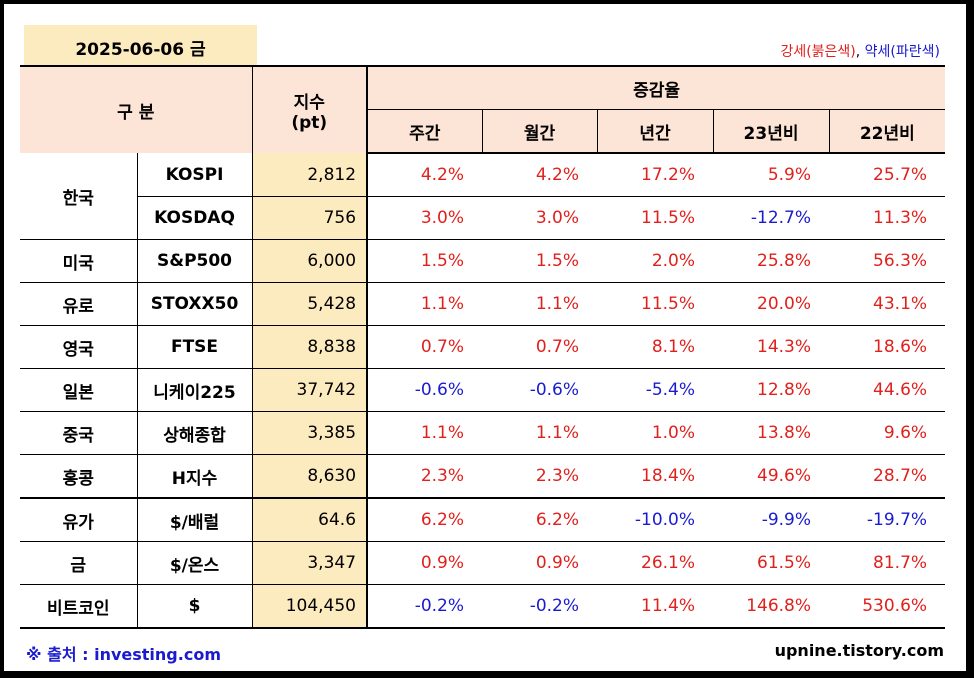 This screenshot has height=678, width=974. What do you see at coordinates (668, 175) in the screenshot?
I see `row-change-value: 17.2%` at bounding box center [668, 175].